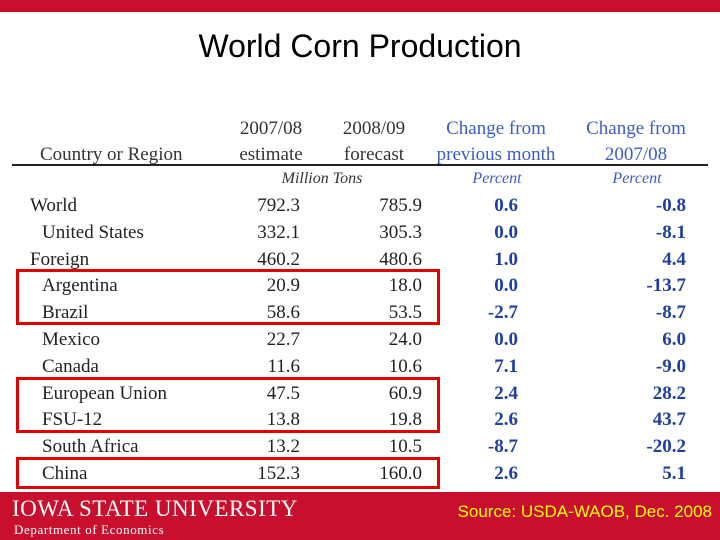 This screenshot has width=720, height=540. I want to click on row-estimate-value: 11.6, so click(283, 366).